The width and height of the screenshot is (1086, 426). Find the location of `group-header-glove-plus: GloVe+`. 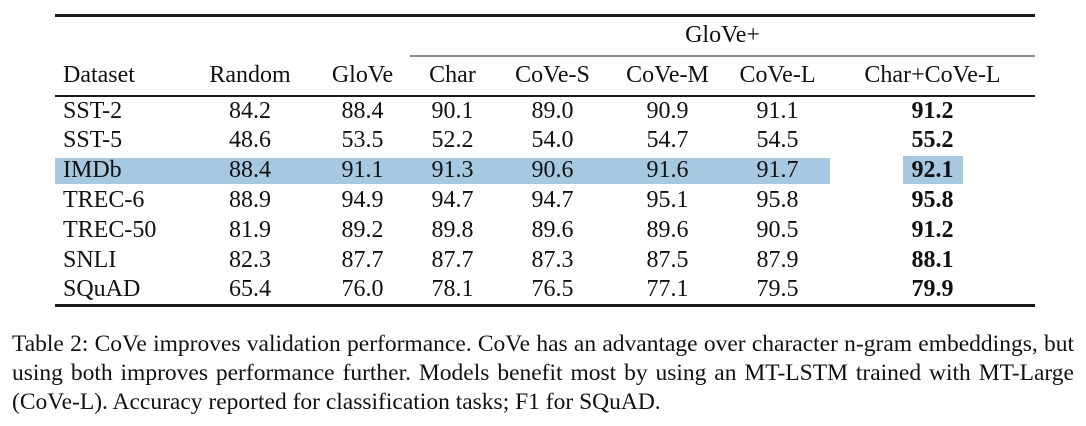

group-header-glove-plus: GloVe+ is located at coordinates (723, 35).